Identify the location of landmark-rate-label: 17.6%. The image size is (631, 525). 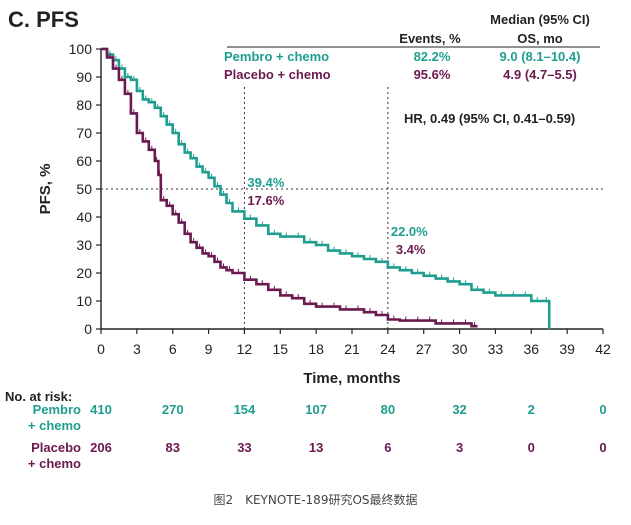
(265, 200).